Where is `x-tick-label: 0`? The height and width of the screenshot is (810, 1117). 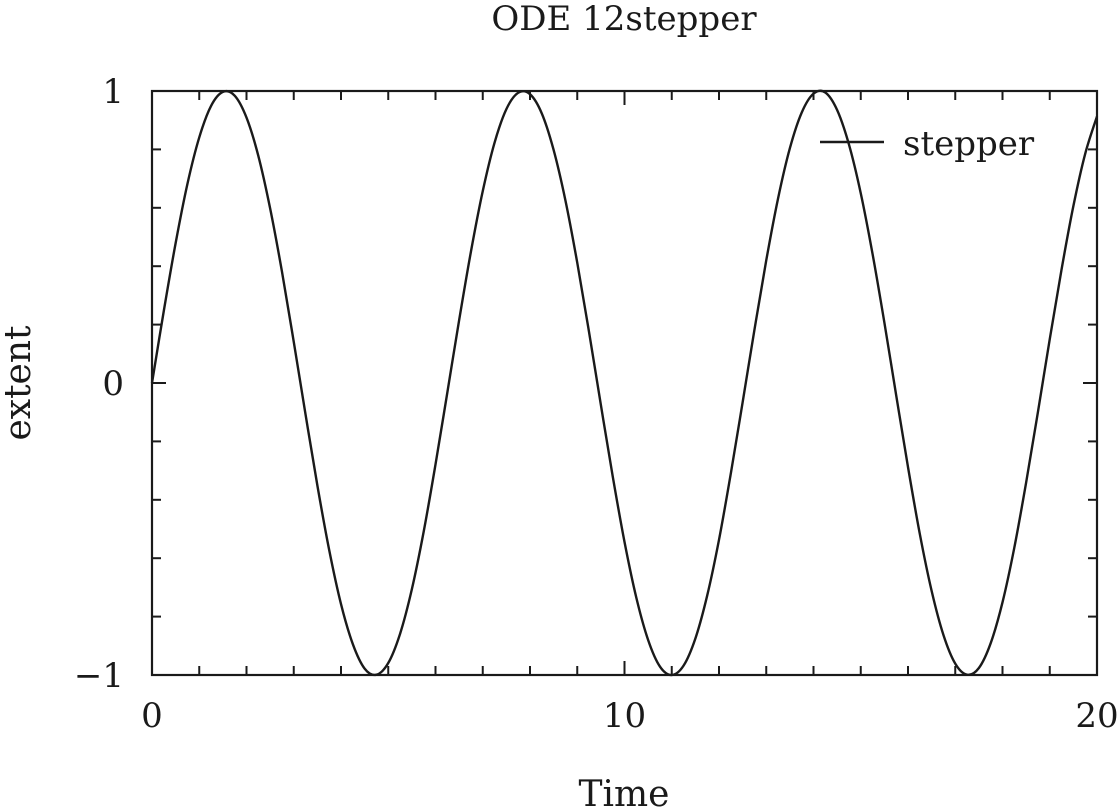
x-tick-label: 0 is located at coordinates (152, 716).